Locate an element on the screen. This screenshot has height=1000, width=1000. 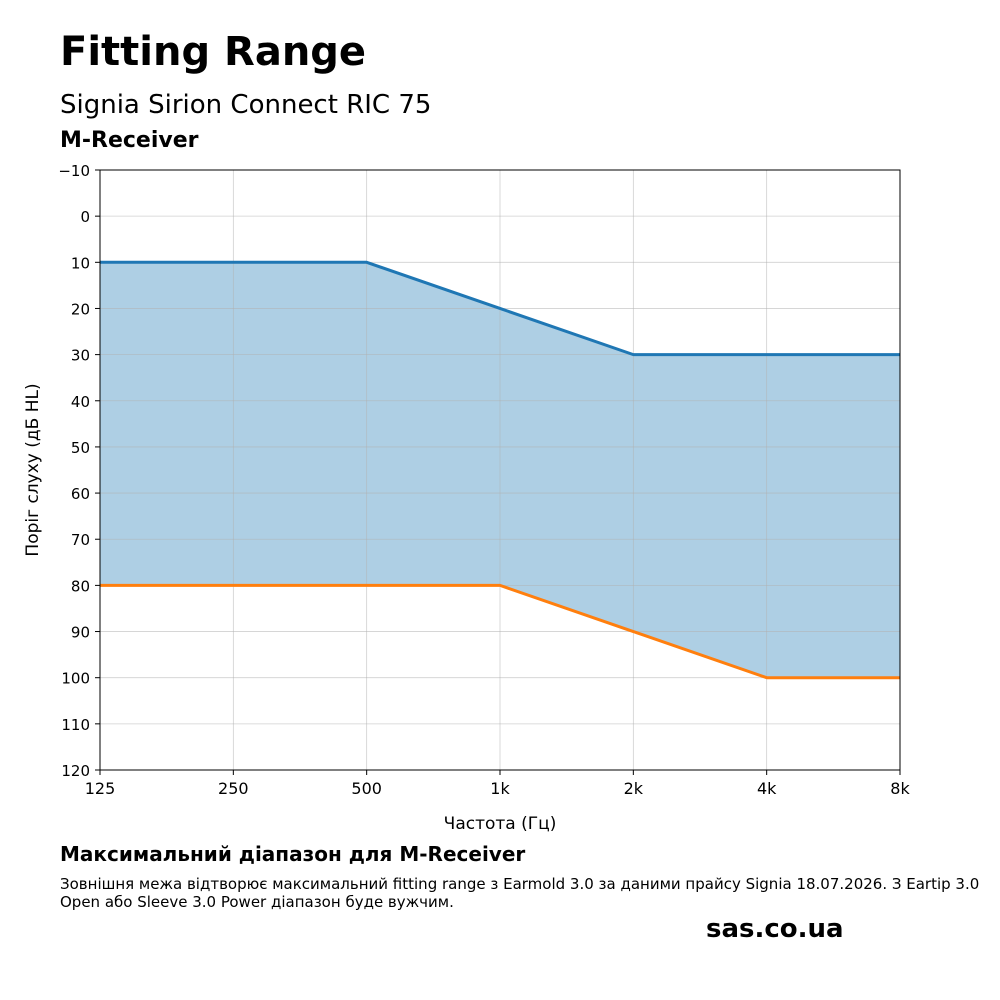
page-title: Fitting Range is located at coordinates (213, 52).